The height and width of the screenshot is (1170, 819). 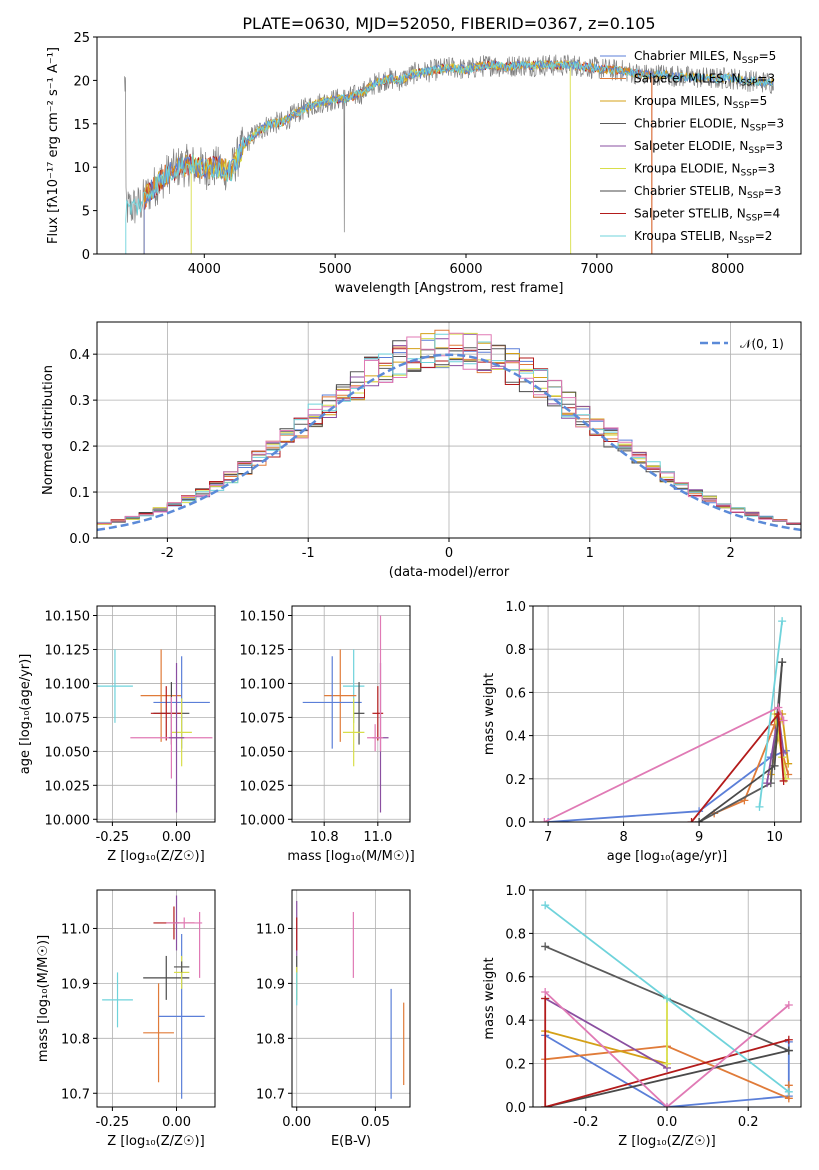 What do you see at coordinates (79, 401) in the screenshot?
I see `y-tick-label: 0.3` at bounding box center [79, 401].